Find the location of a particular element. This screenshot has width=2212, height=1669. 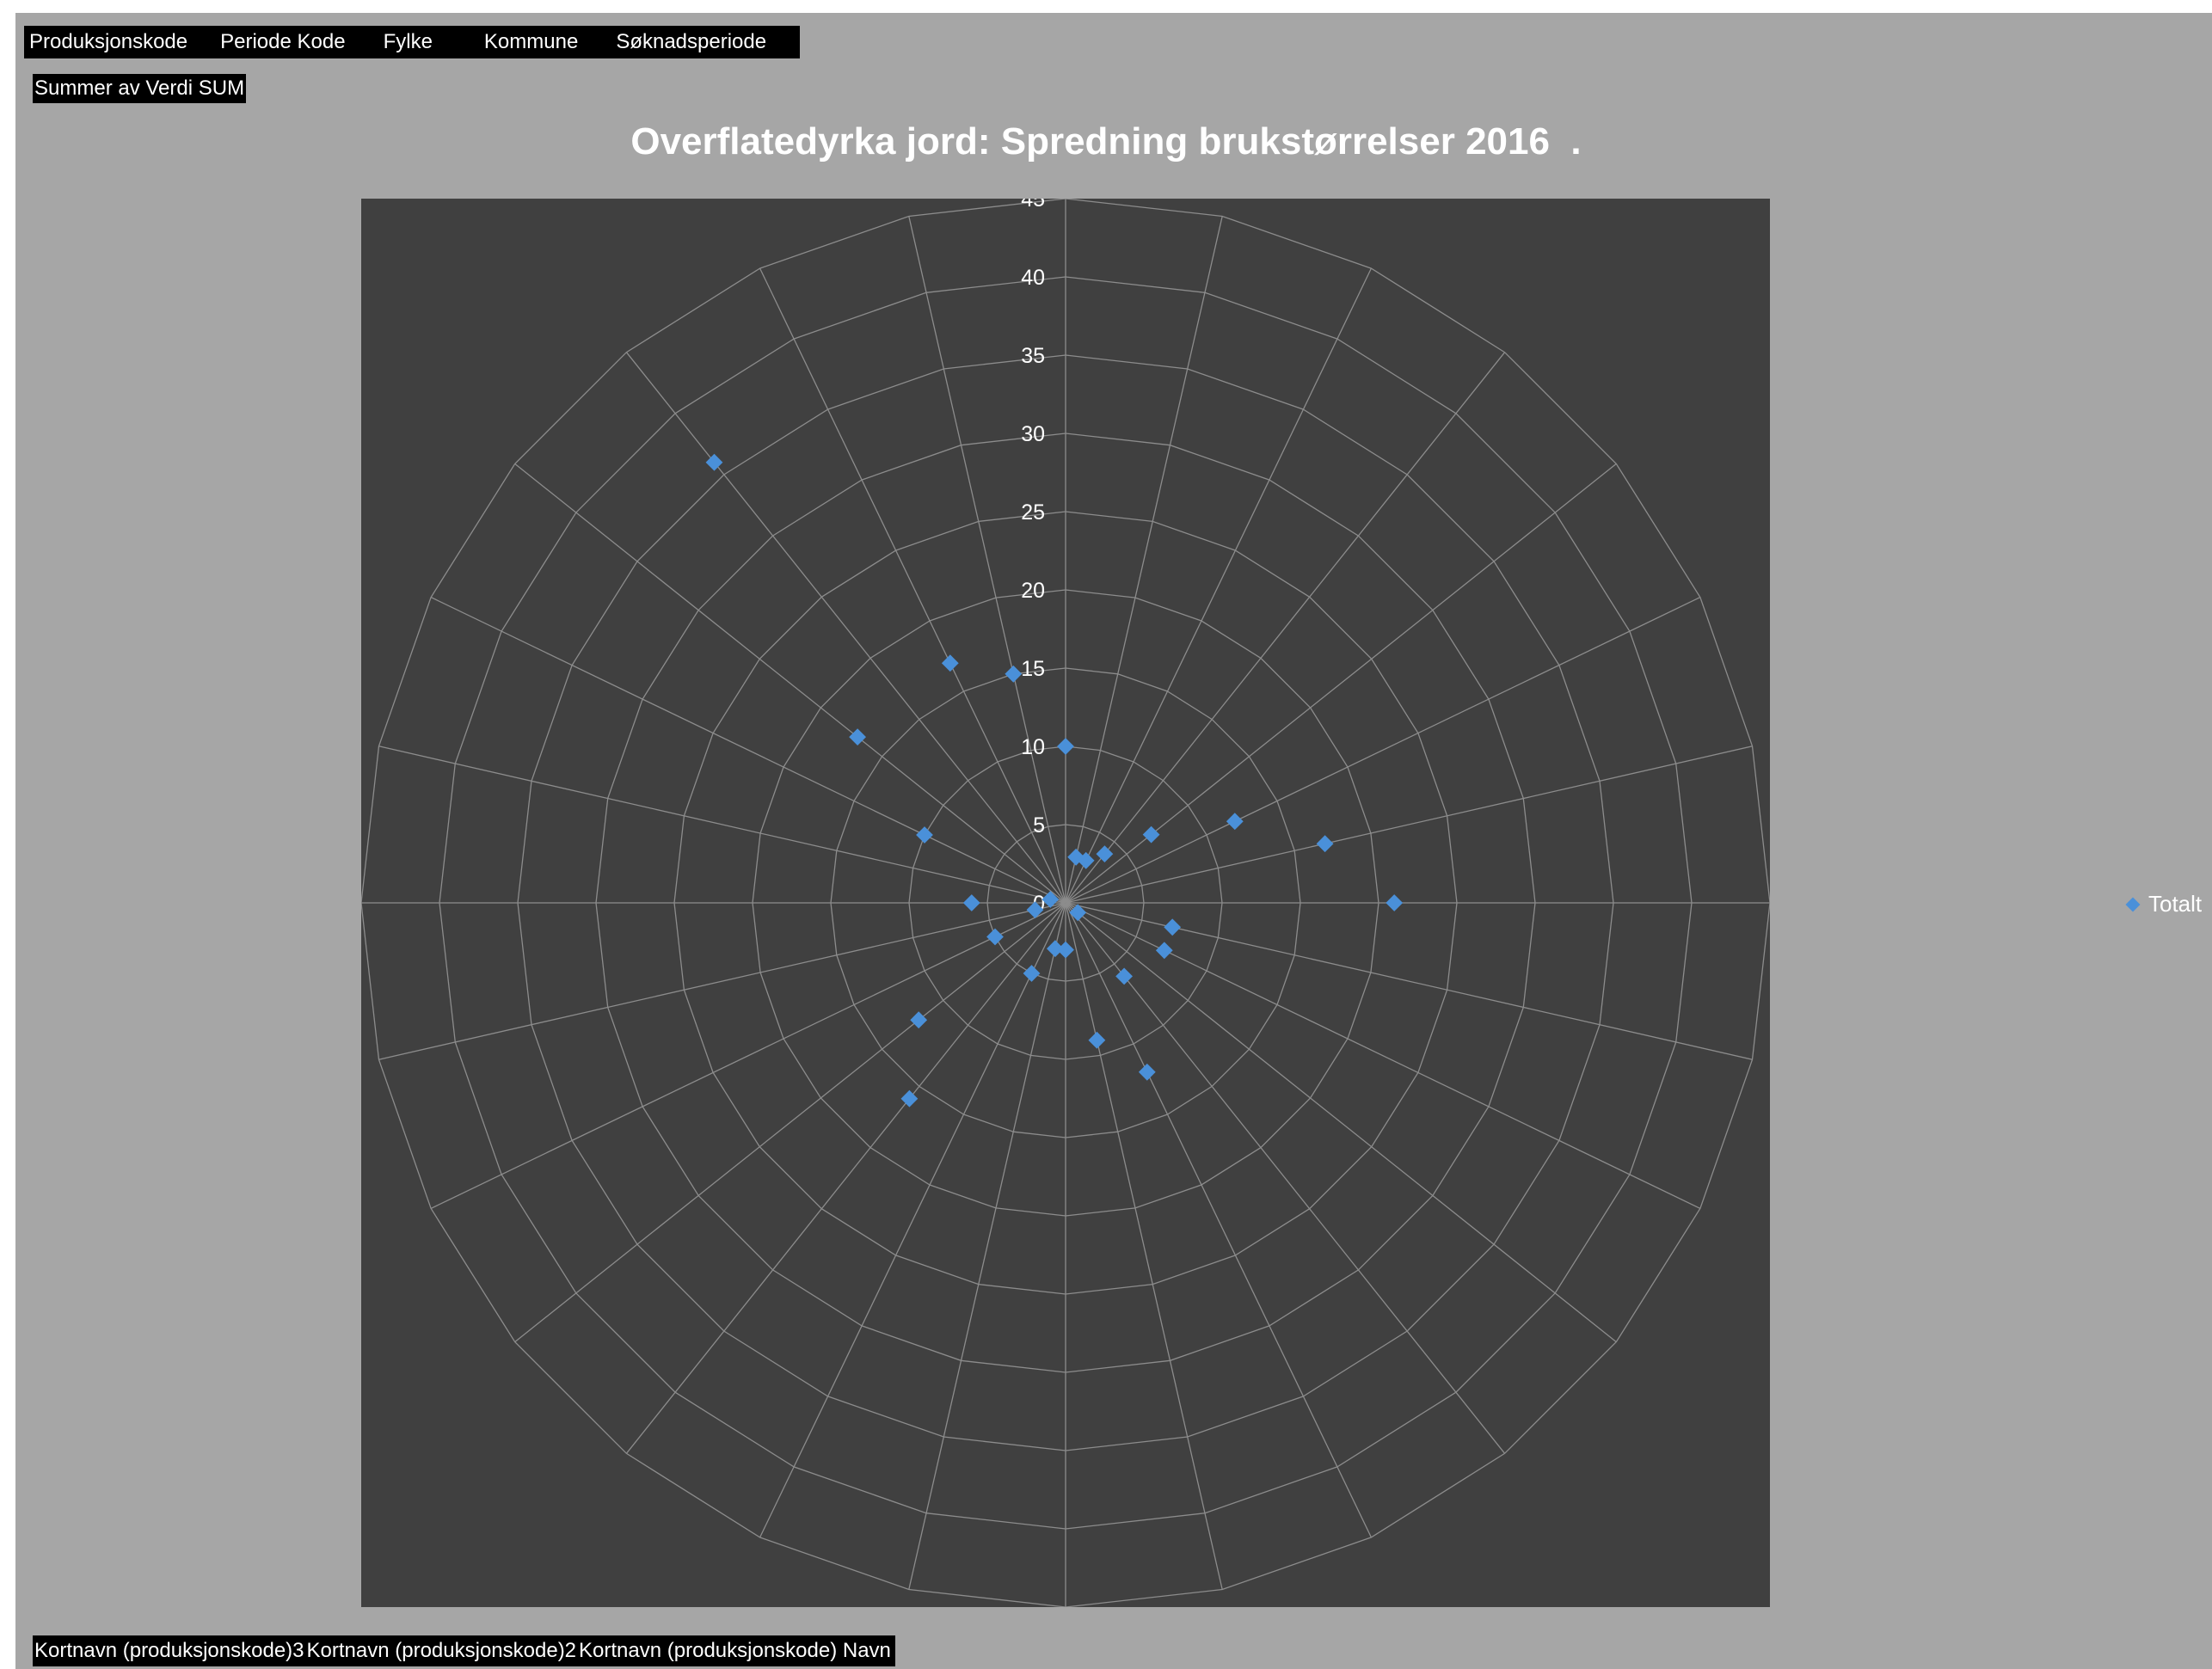

legend-entry-totalt: Totalt is located at coordinates (2175, 904).